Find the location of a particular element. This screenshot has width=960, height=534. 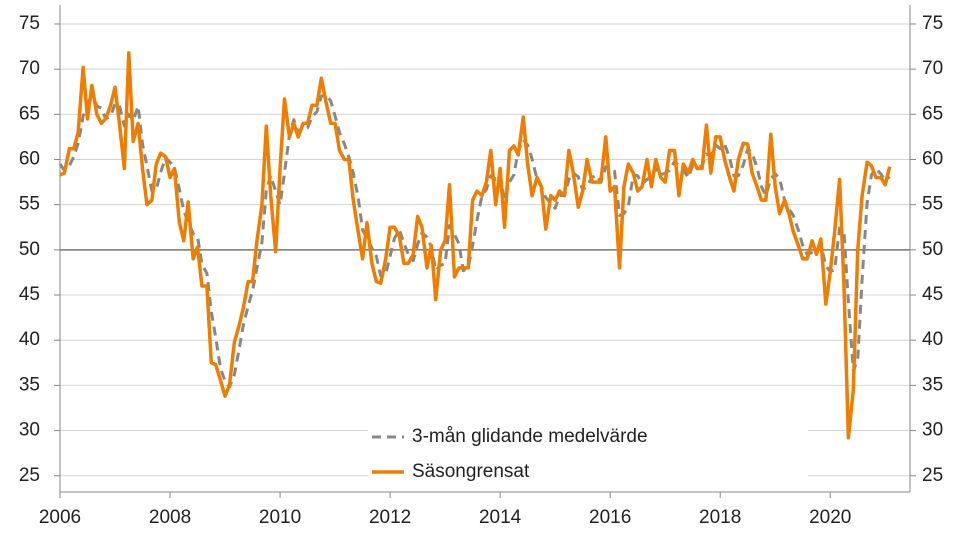

x-tick-label: 2012 is located at coordinates (390, 517).